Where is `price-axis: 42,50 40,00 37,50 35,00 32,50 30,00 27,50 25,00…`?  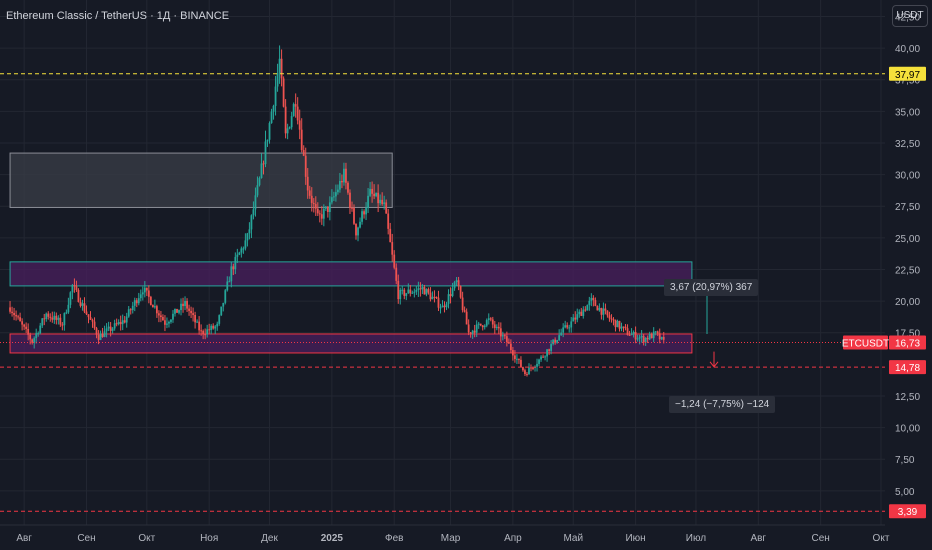
price-axis: 42,50 40,00 37,50 35,00 32,50 30,00 27,50 25,00… is located at coordinates (908, 275).